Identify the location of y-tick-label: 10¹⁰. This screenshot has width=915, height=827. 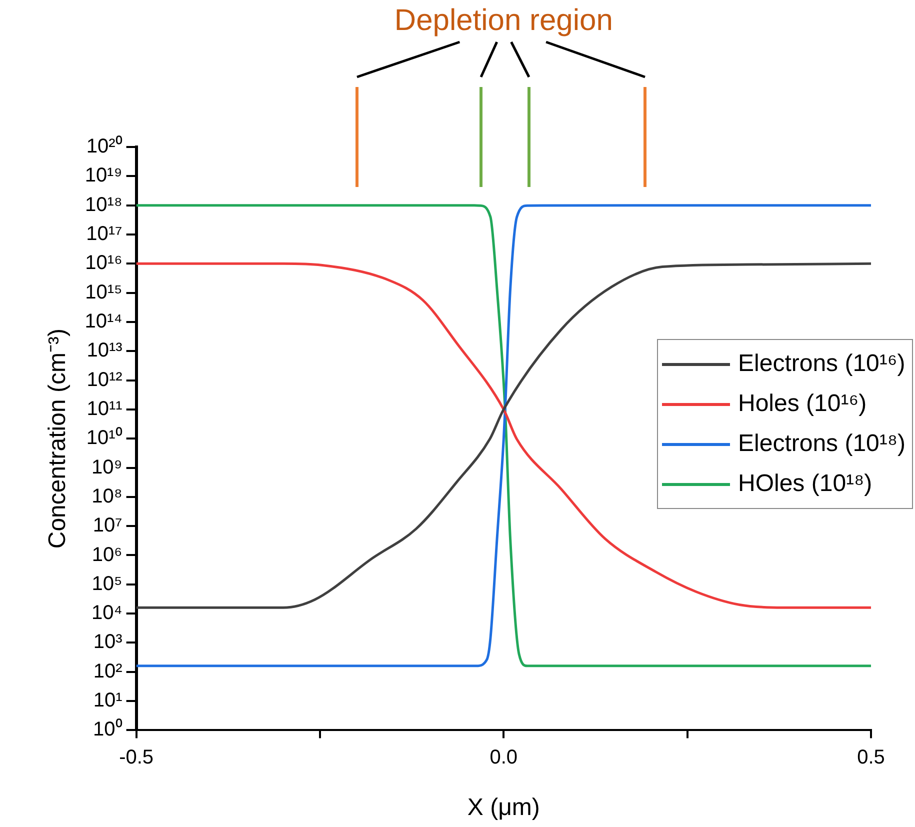
(104, 438).